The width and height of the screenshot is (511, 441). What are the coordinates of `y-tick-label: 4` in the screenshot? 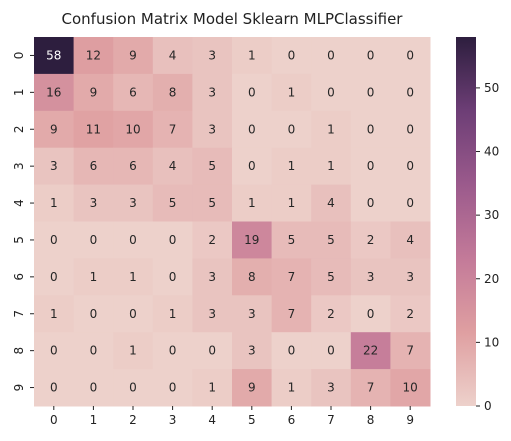 It's located at (19, 203).